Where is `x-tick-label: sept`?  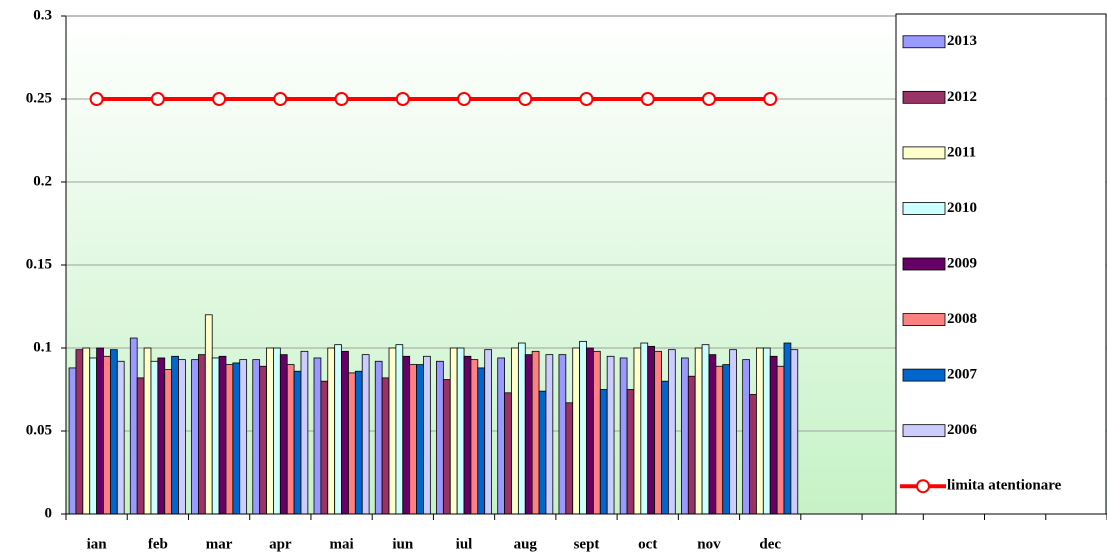 x-tick-label: sept is located at coordinates (587, 544).